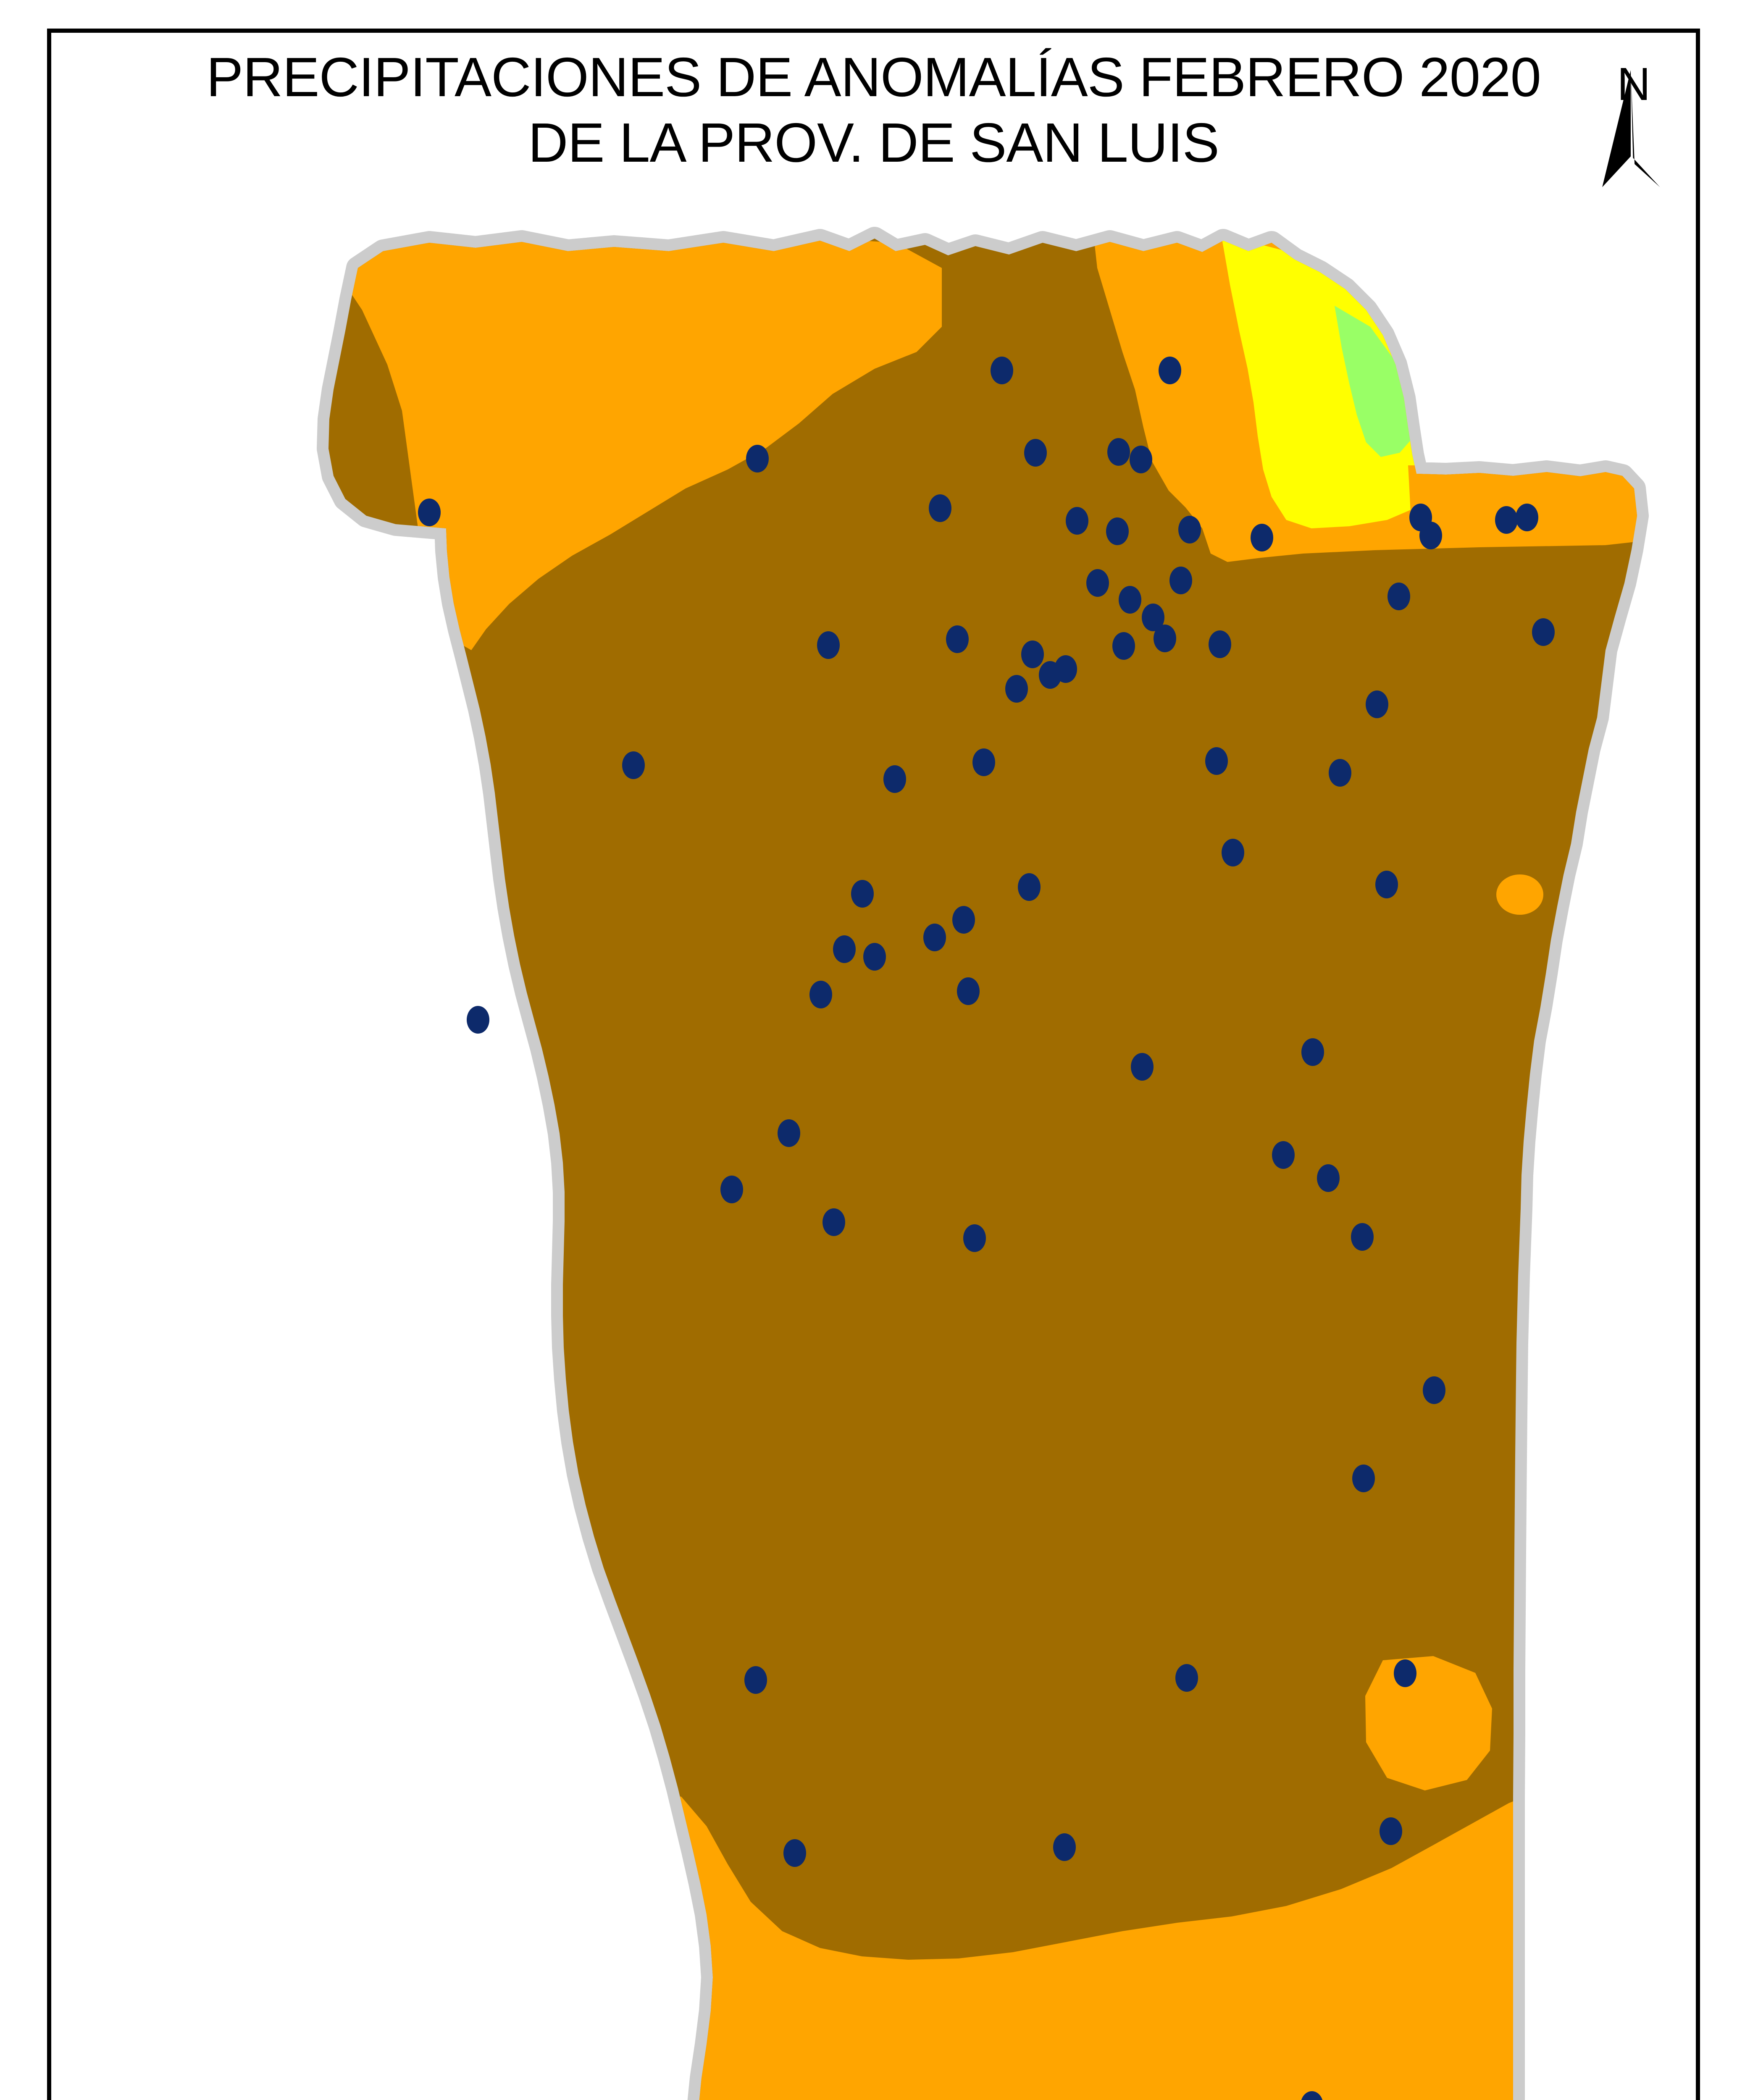 The width and height of the screenshot is (1737, 2100). I want to click on north-arrow-icon, so click(1631, 128).